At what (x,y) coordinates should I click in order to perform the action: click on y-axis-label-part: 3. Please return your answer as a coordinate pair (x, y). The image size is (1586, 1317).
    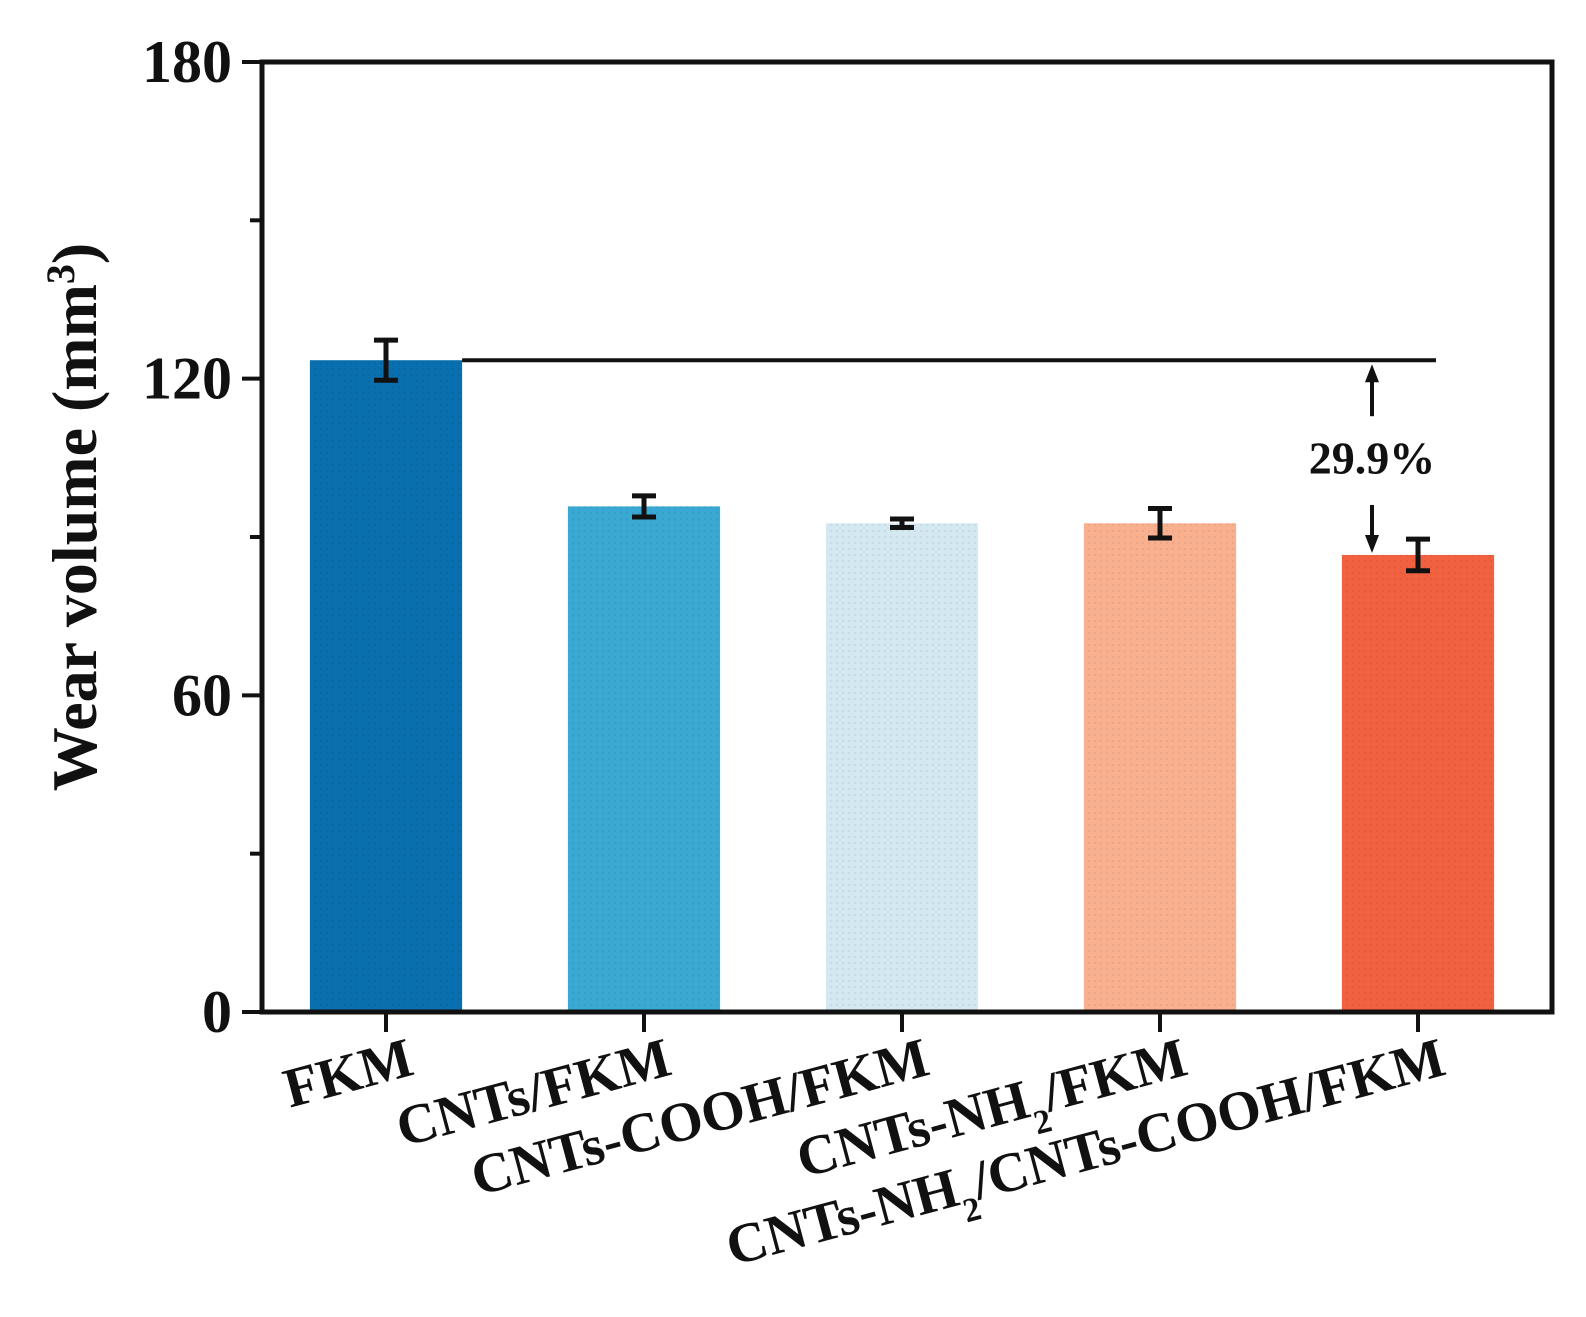
    Looking at the image, I should click on (60, 274).